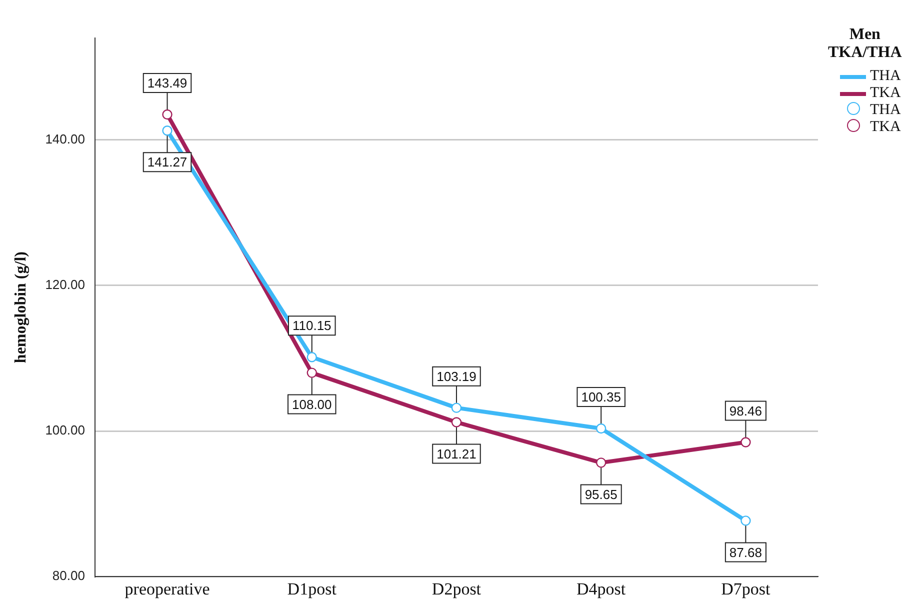  I want to click on y-tick-label: 120.00, so click(65, 284).